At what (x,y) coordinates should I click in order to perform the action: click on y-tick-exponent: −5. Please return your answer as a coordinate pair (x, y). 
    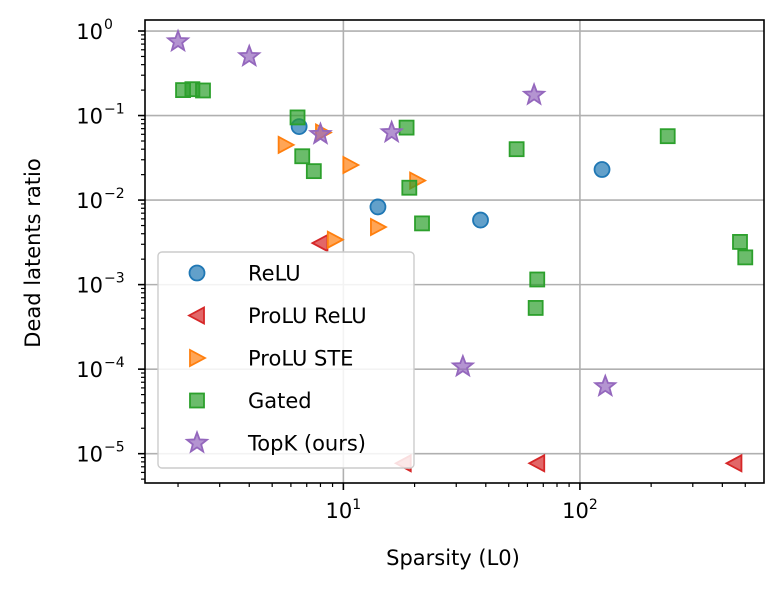
    Looking at the image, I should click on (114, 448).